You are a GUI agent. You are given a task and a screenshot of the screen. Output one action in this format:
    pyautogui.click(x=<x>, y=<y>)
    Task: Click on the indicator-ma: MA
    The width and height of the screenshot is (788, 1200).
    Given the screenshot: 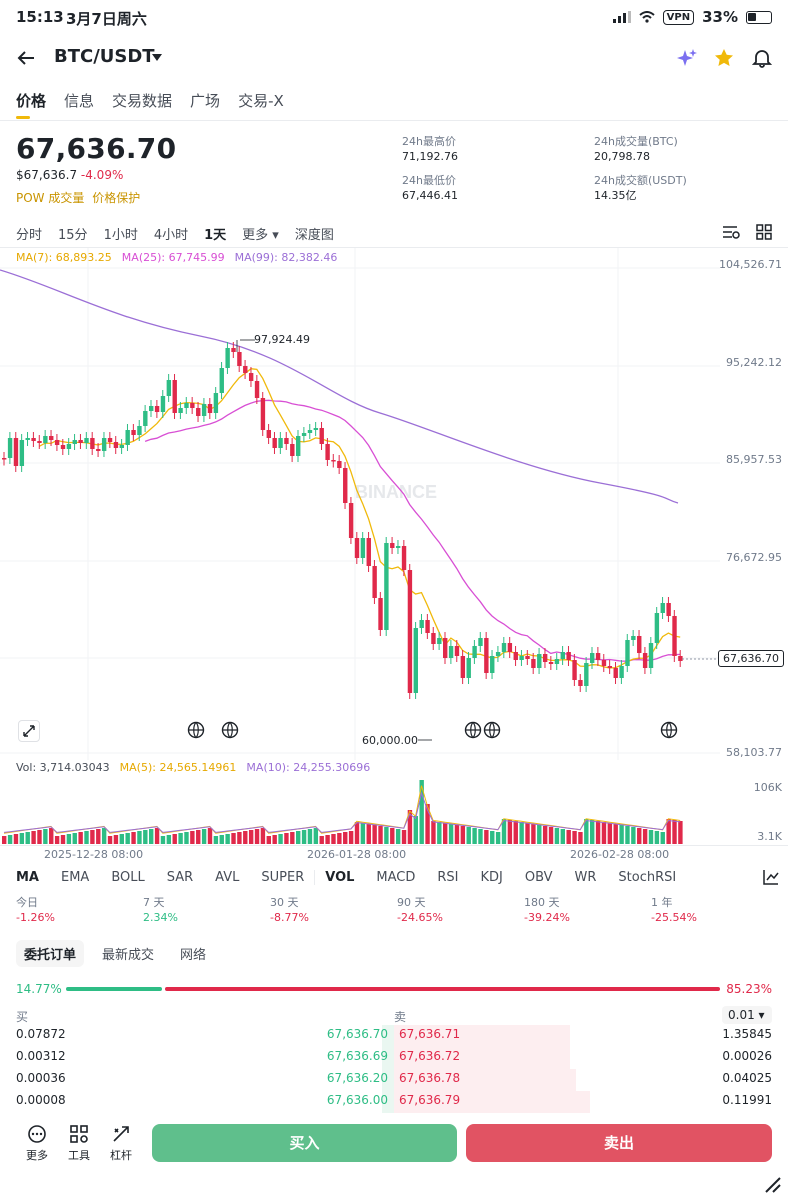 What is the action you would take?
    pyautogui.click(x=27, y=877)
    